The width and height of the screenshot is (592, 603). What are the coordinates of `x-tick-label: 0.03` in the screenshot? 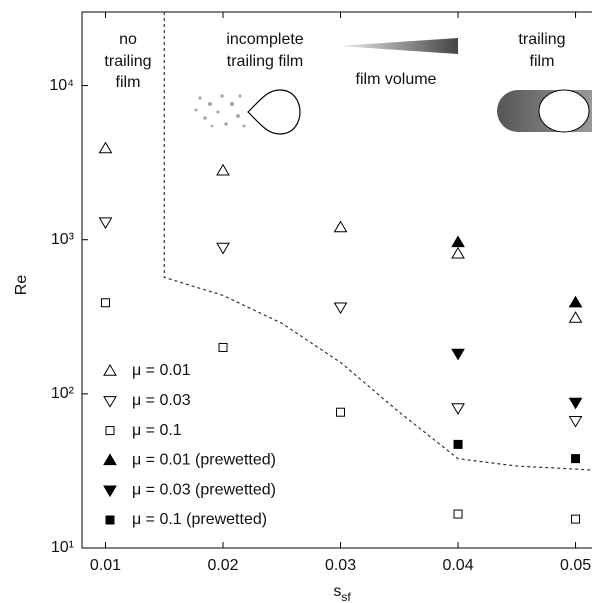 It's located at (340, 565).